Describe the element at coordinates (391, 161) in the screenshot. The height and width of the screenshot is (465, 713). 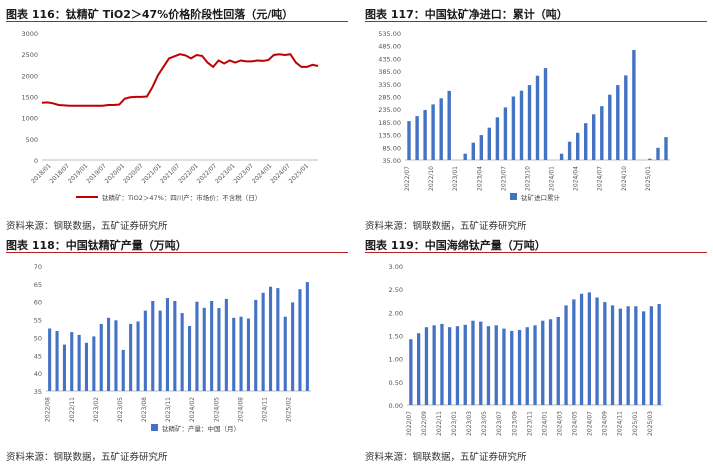
I see `y-tick-label: 35.00` at that location.